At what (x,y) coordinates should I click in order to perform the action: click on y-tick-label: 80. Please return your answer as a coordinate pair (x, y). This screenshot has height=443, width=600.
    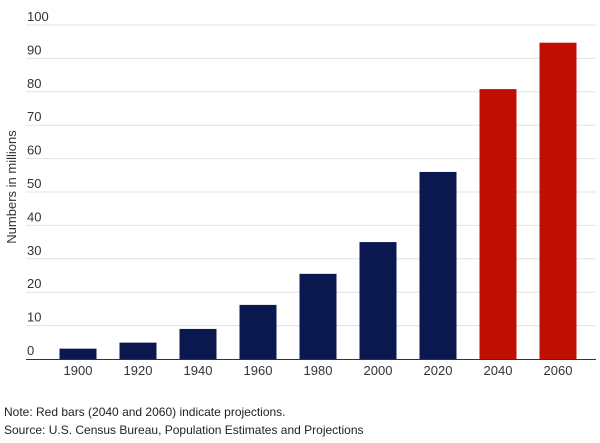
    Looking at the image, I should click on (34, 83).